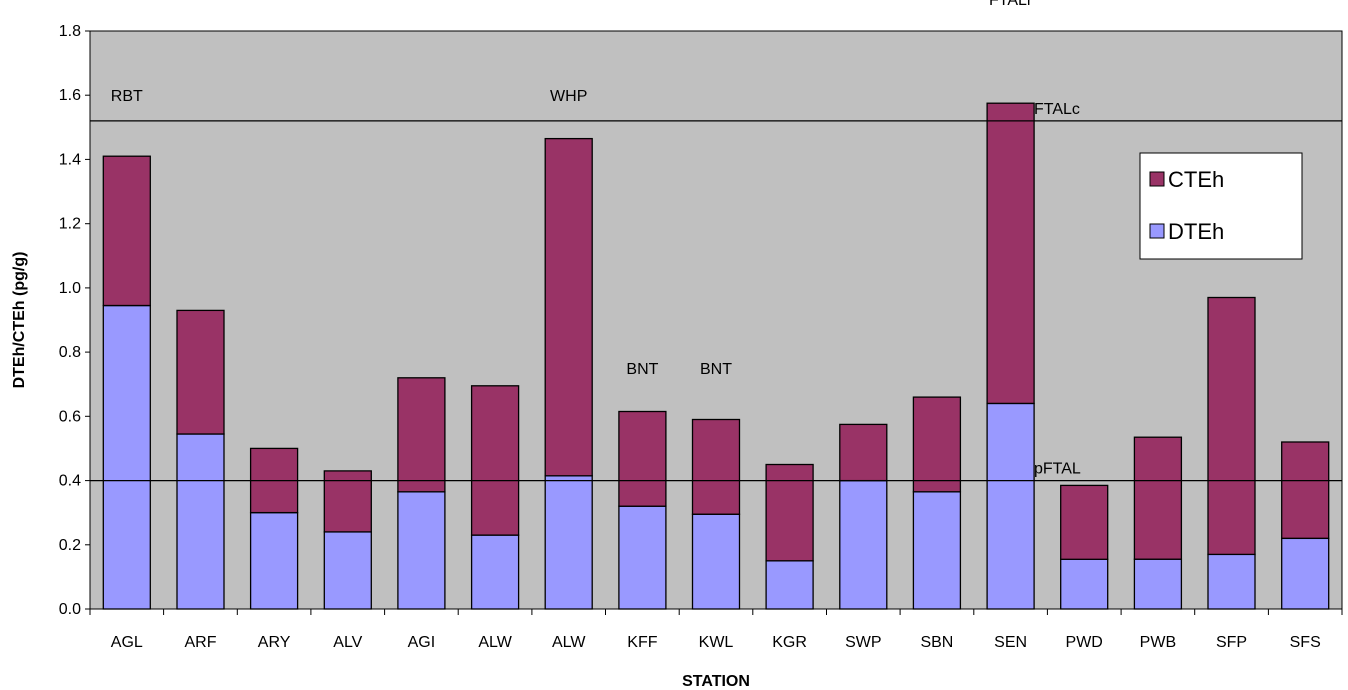  What do you see at coordinates (70, 31) in the screenshot?
I see `y-tick-label-9: 1.8` at bounding box center [70, 31].